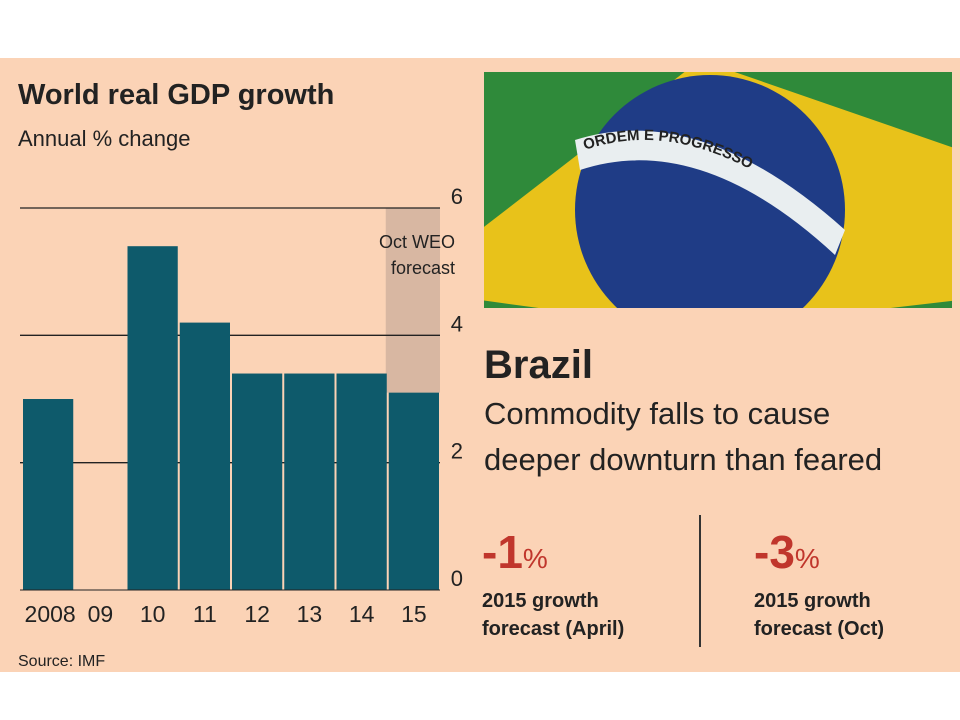 The width and height of the screenshot is (960, 720). I want to click on chart-subtitle: Annual % change, so click(104, 138).